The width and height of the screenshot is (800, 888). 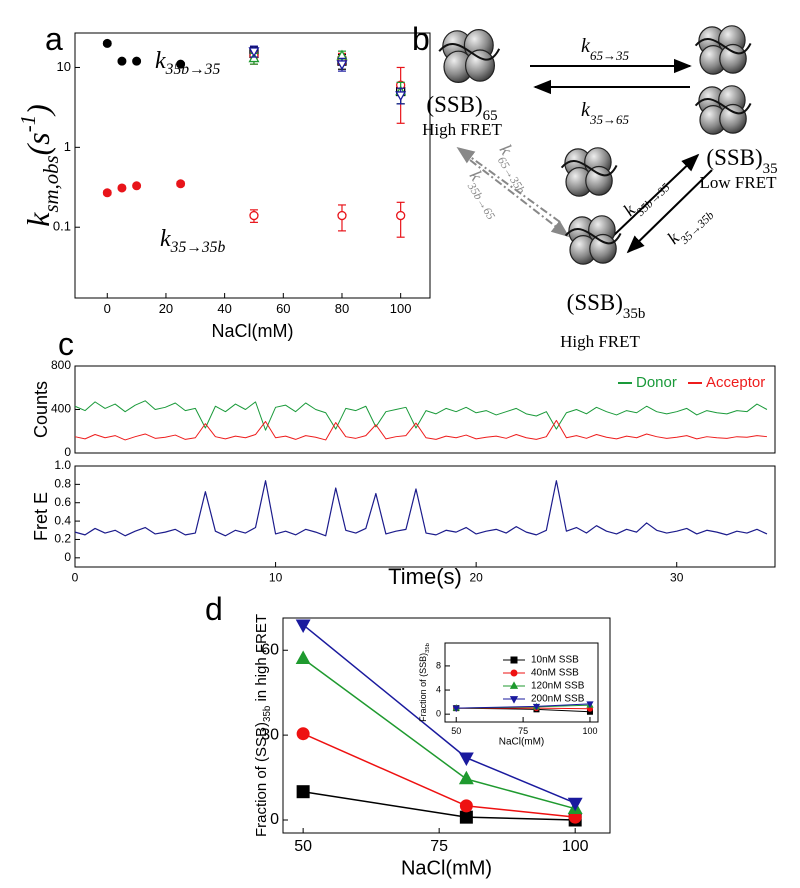 I want to click on rate-label: k35→65, so click(x=605, y=113).